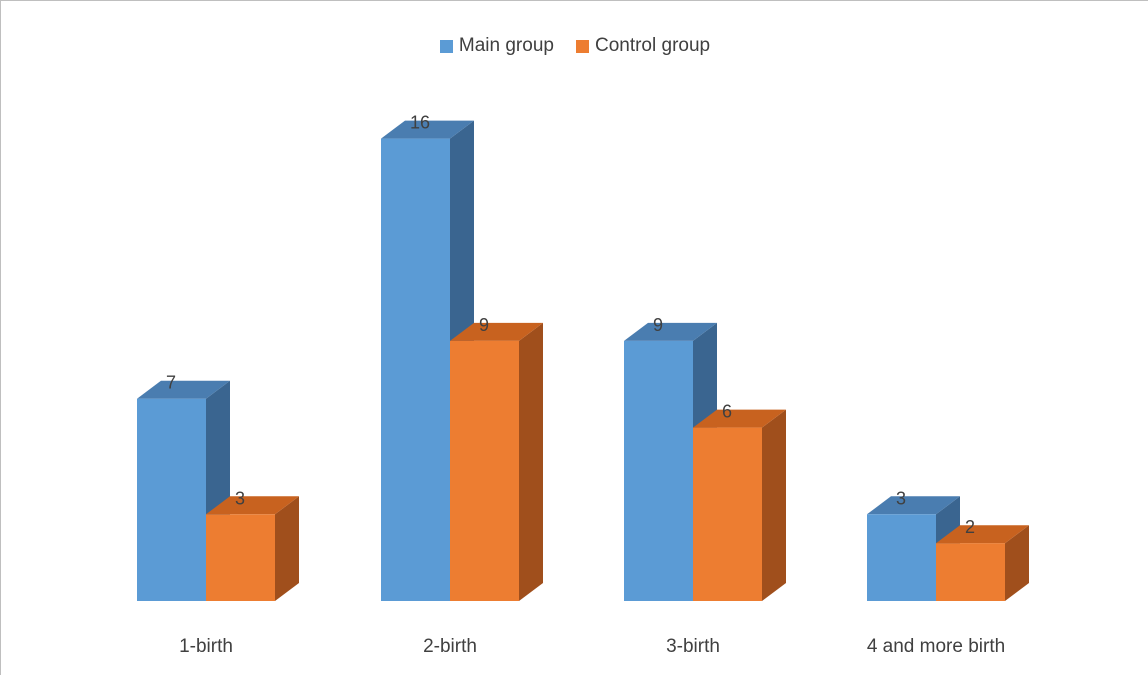  What do you see at coordinates (206, 646) in the screenshot?
I see `category-label-0: 1-birth` at bounding box center [206, 646].